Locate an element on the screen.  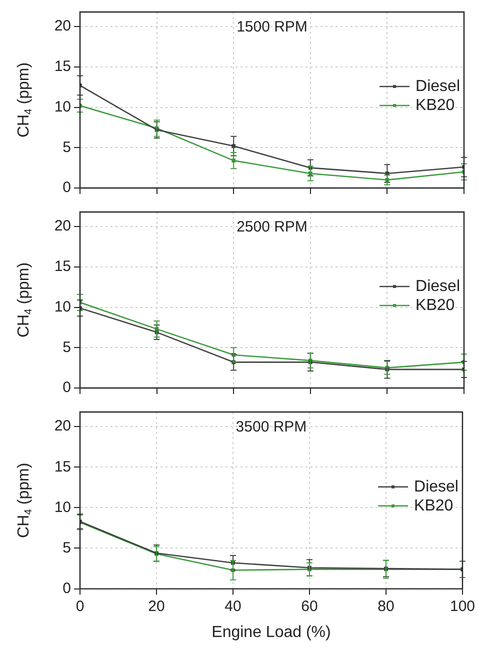
x-tick-label: 20 is located at coordinates (156, 606).